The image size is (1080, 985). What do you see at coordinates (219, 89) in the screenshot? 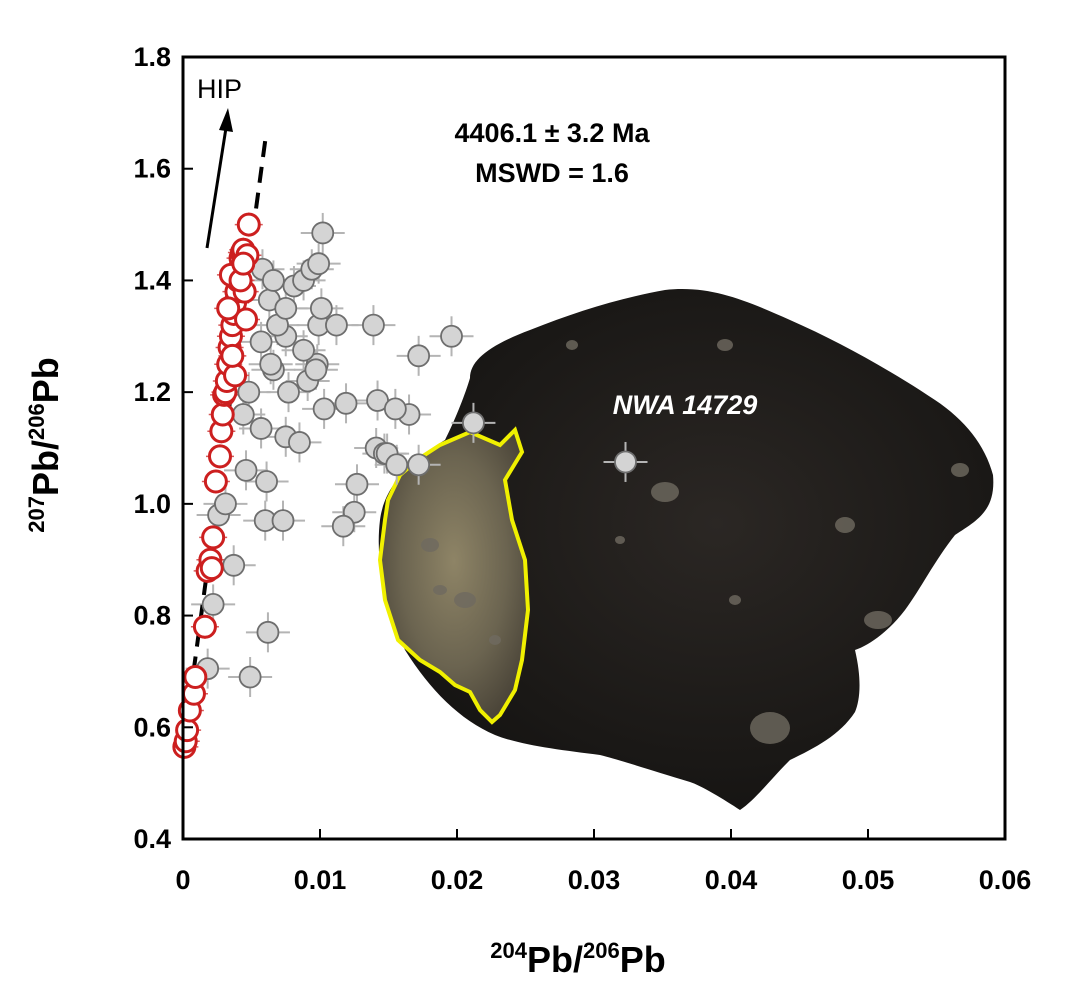
I see `hip-label: HIP` at bounding box center [219, 89].